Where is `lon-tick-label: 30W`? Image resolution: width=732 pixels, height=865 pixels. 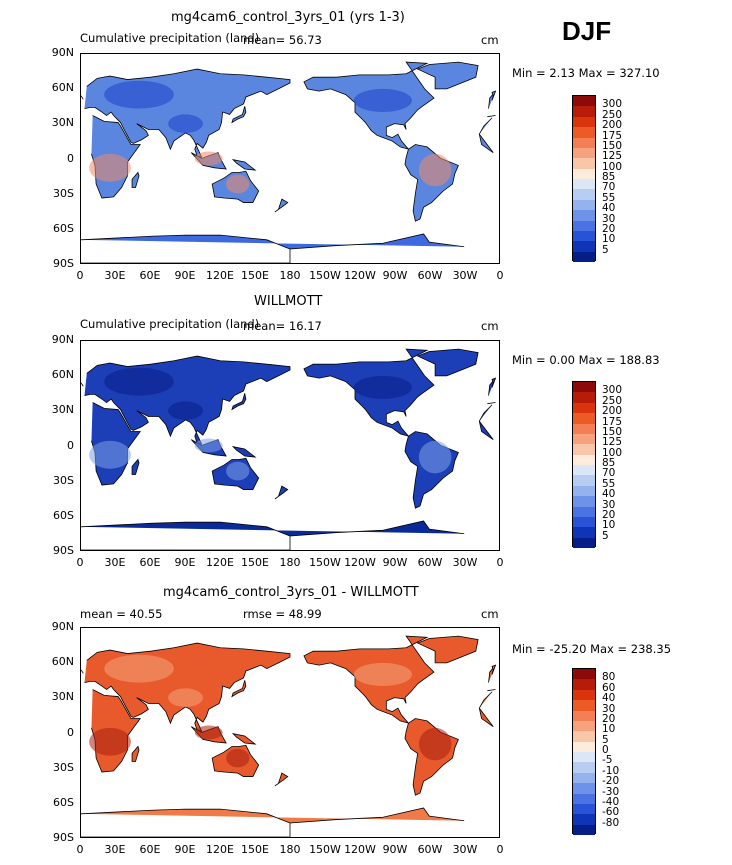 lon-tick-label: 30W is located at coordinates (465, 275).